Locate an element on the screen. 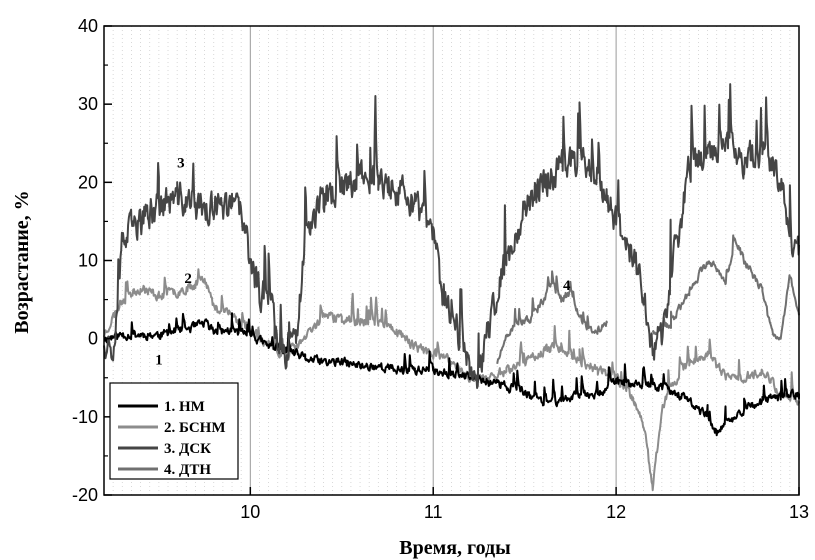 The height and width of the screenshot is (560, 815). series-annotation: 4 is located at coordinates (567, 286).